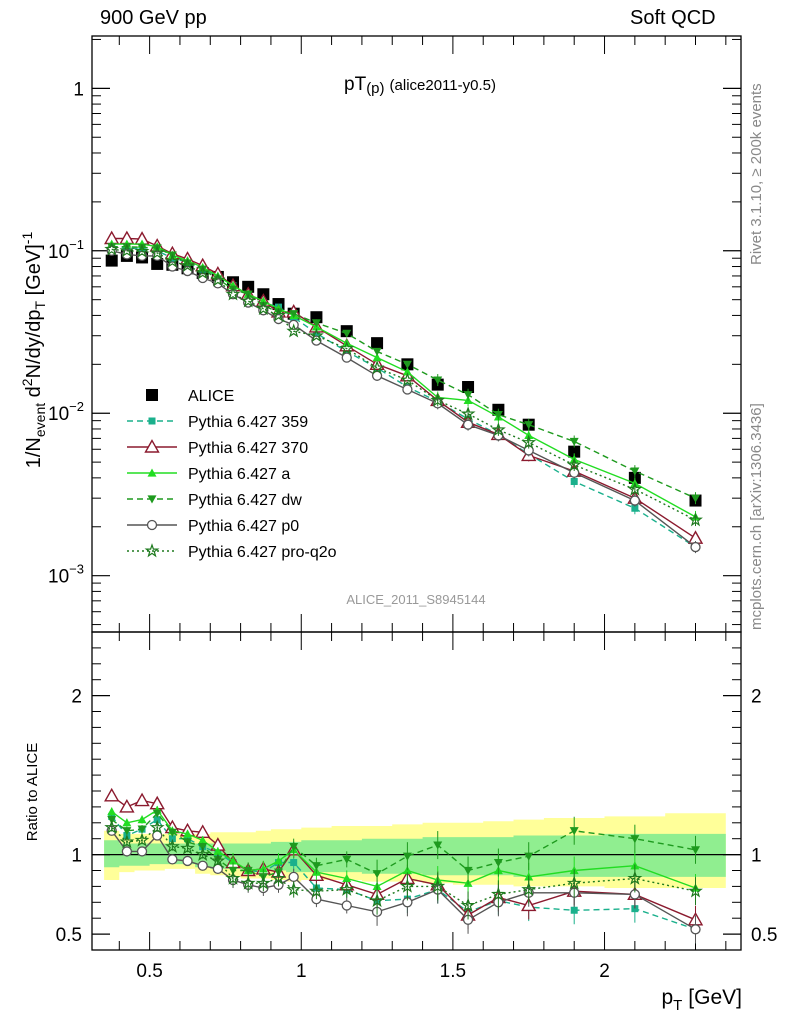  Describe the element at coordinates (152, 525) in the screenshot. I see `legend-marker-pythia-6-427-p0` at that location.